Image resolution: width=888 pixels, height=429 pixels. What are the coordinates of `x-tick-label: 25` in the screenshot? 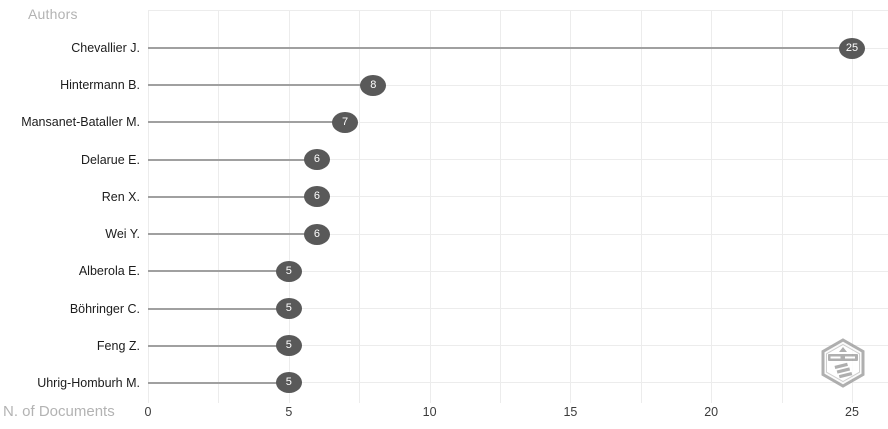 It's located at (852, 412).